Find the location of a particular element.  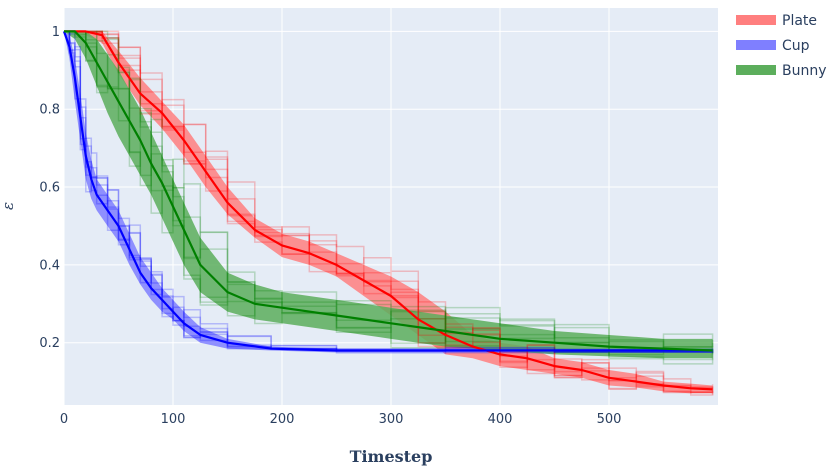

legend: Plate Cup Bunny is located at coordinates (781, 46).